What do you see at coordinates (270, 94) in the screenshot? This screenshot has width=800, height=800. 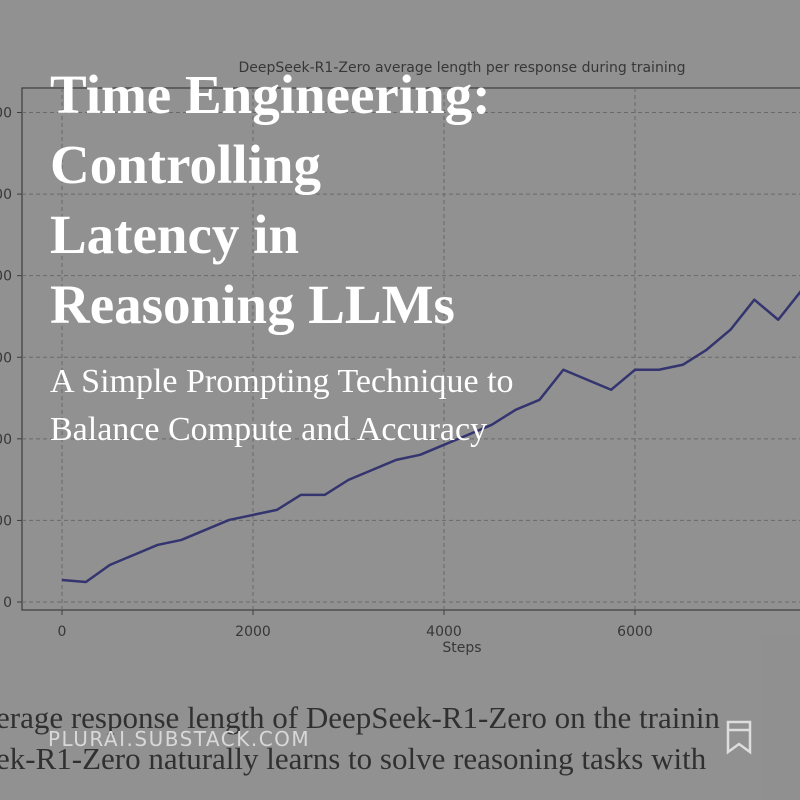 I see `title-line: Time Engineering:` at bounding box center [270, 94].